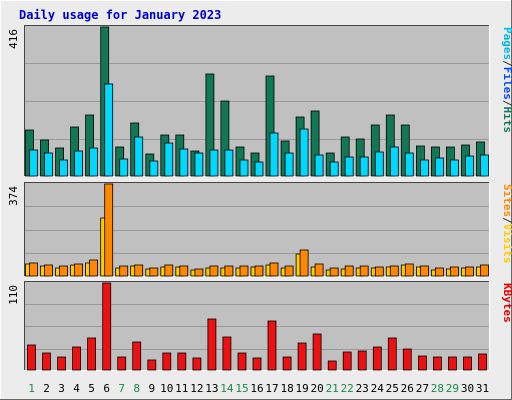  I want to click on bar-pages-day-18: Pages 18: 64, so click(289, 164).